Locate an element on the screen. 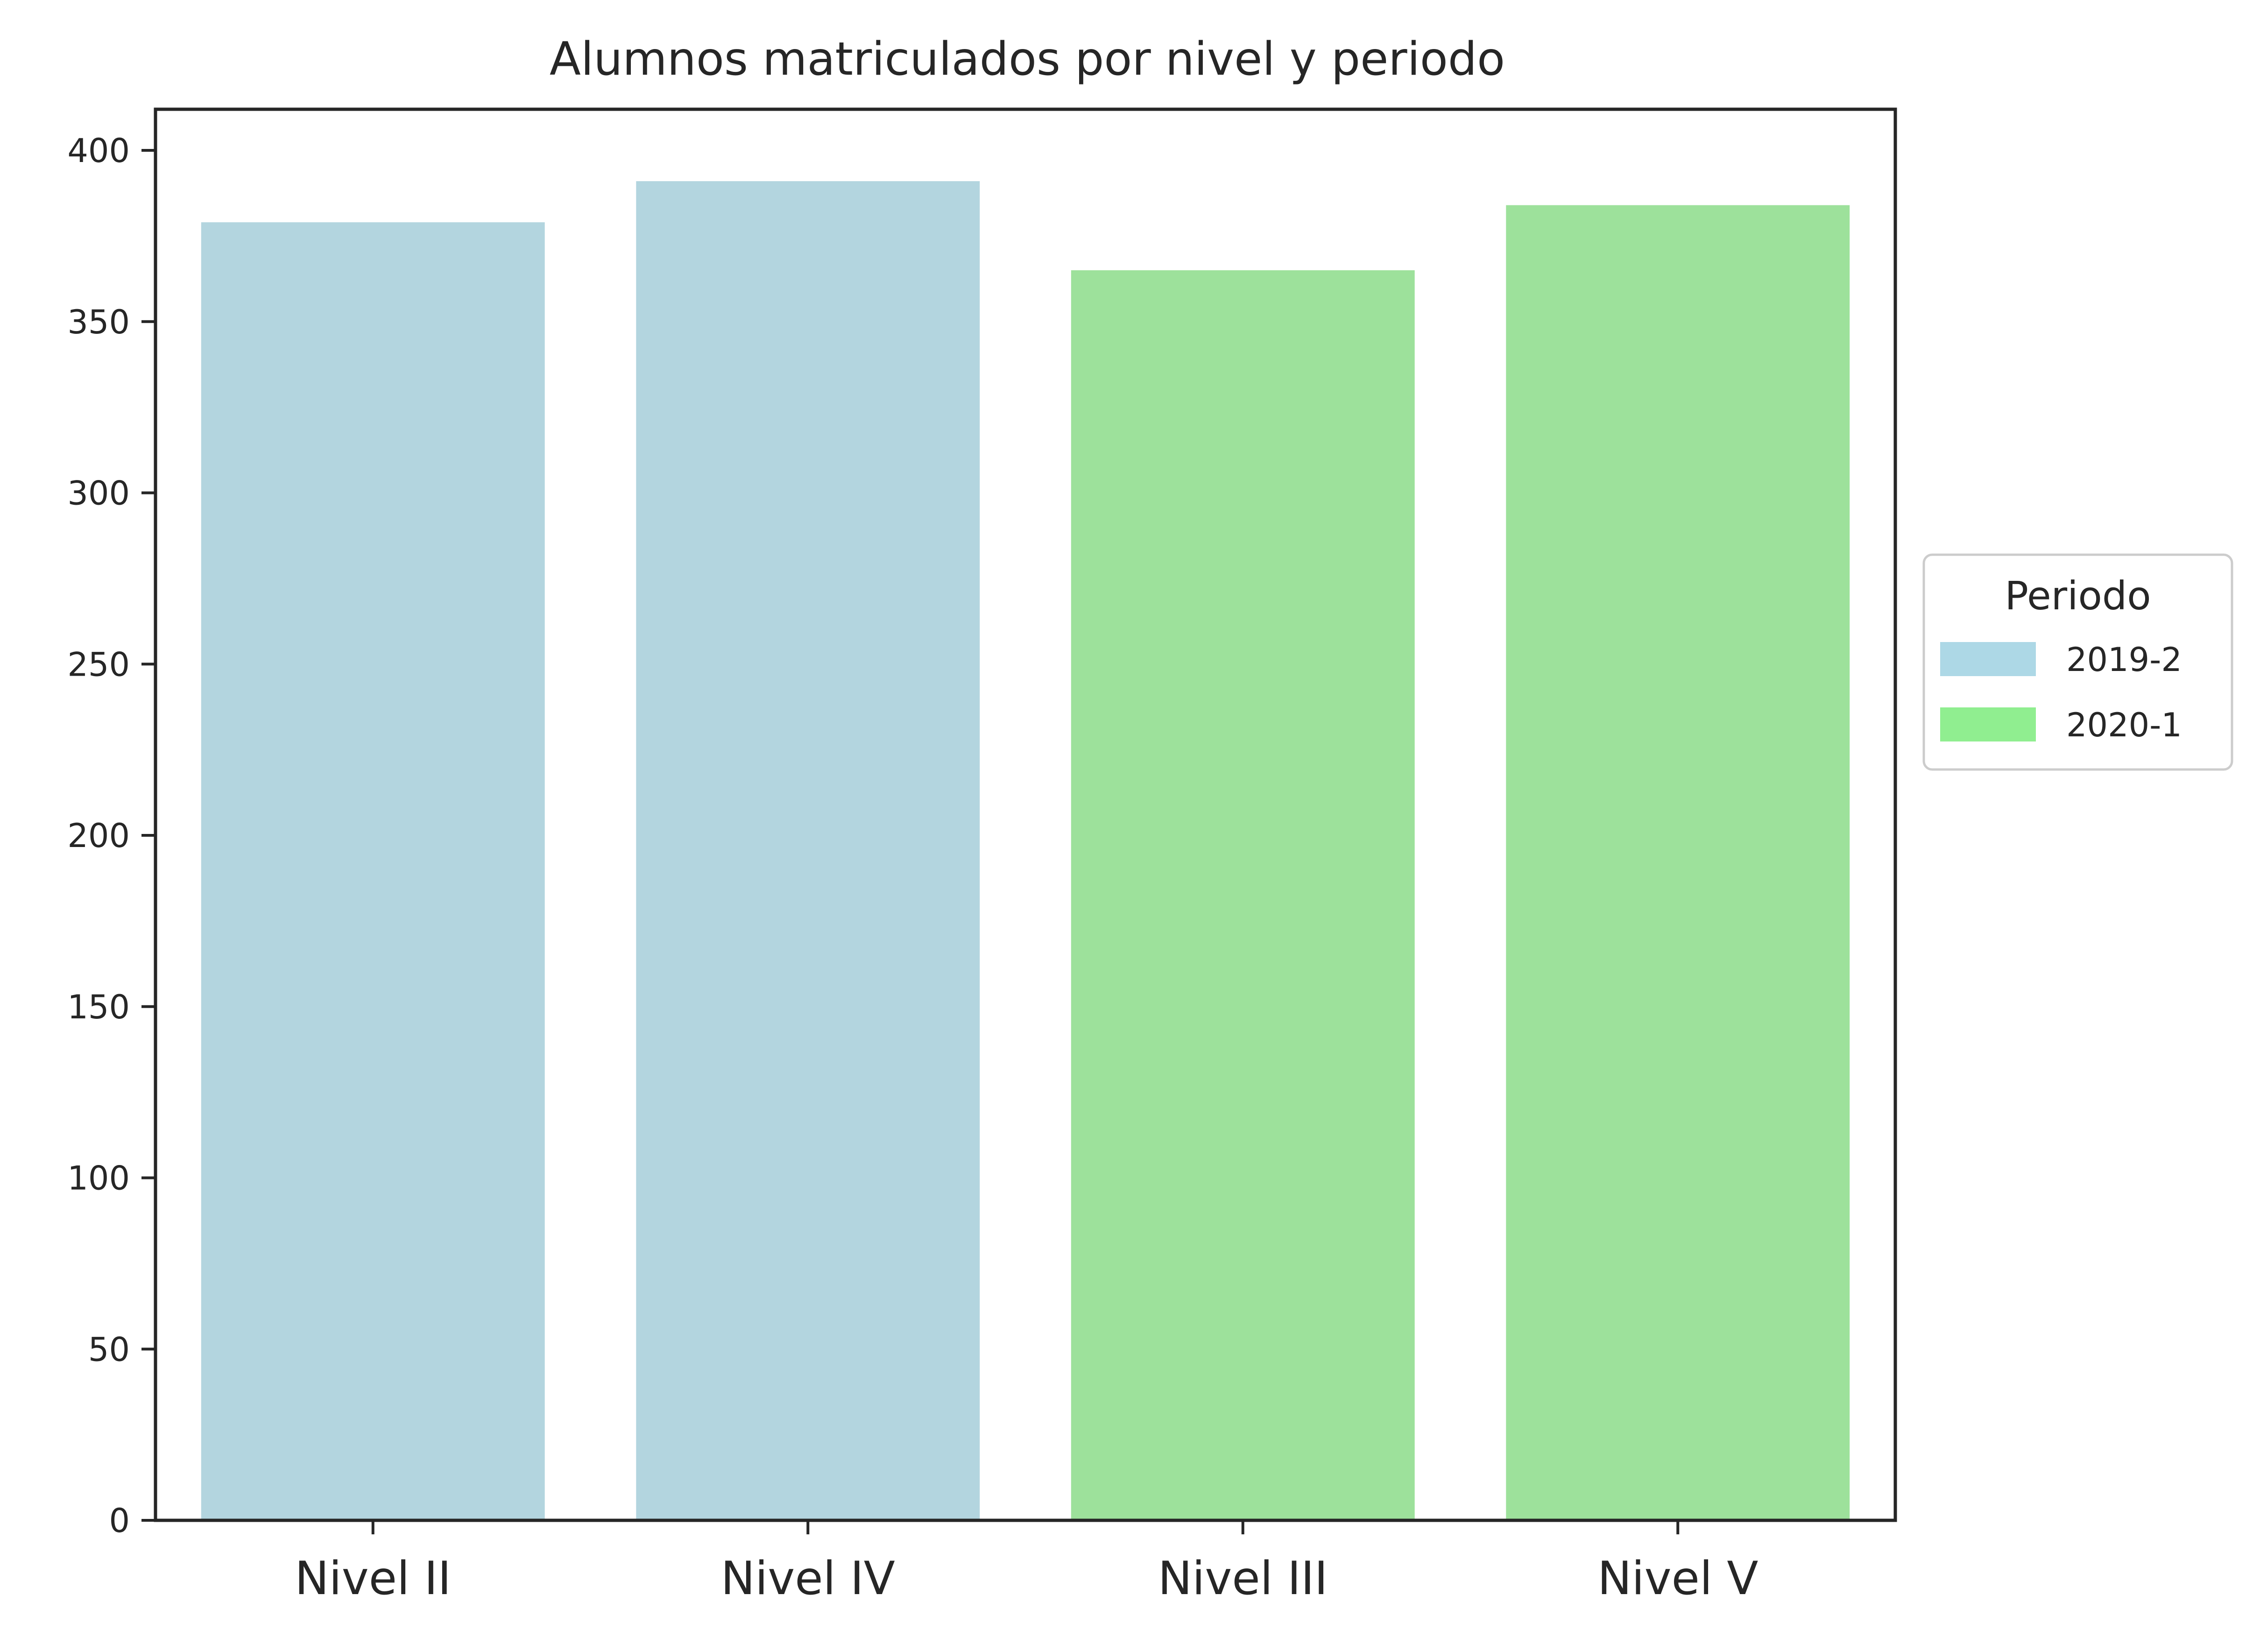 This screenshot has height=1652, width=2260. chart-title: Alumnos matriculados por nivel y periodo is located at coordinates (1028, 59).